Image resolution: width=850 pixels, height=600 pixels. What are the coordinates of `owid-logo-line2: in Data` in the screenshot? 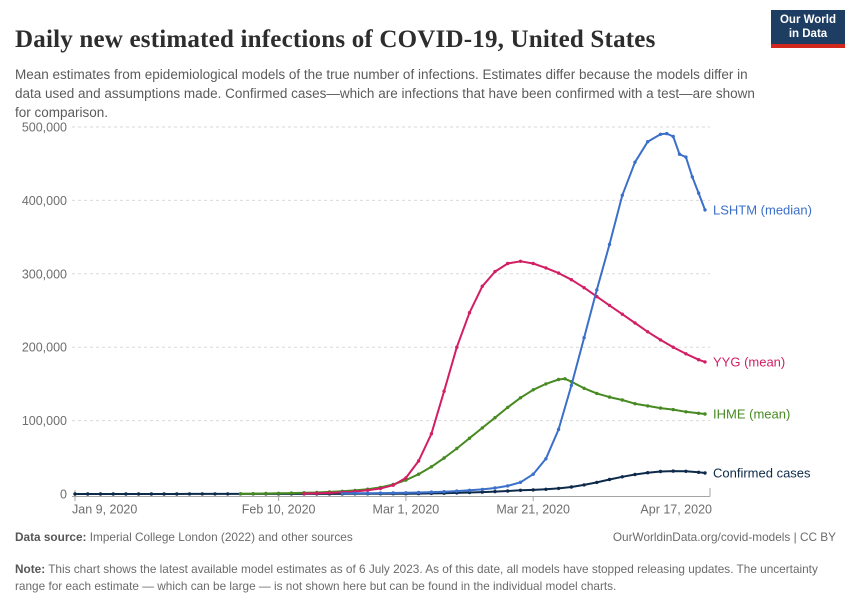 It's located at (808, 33).